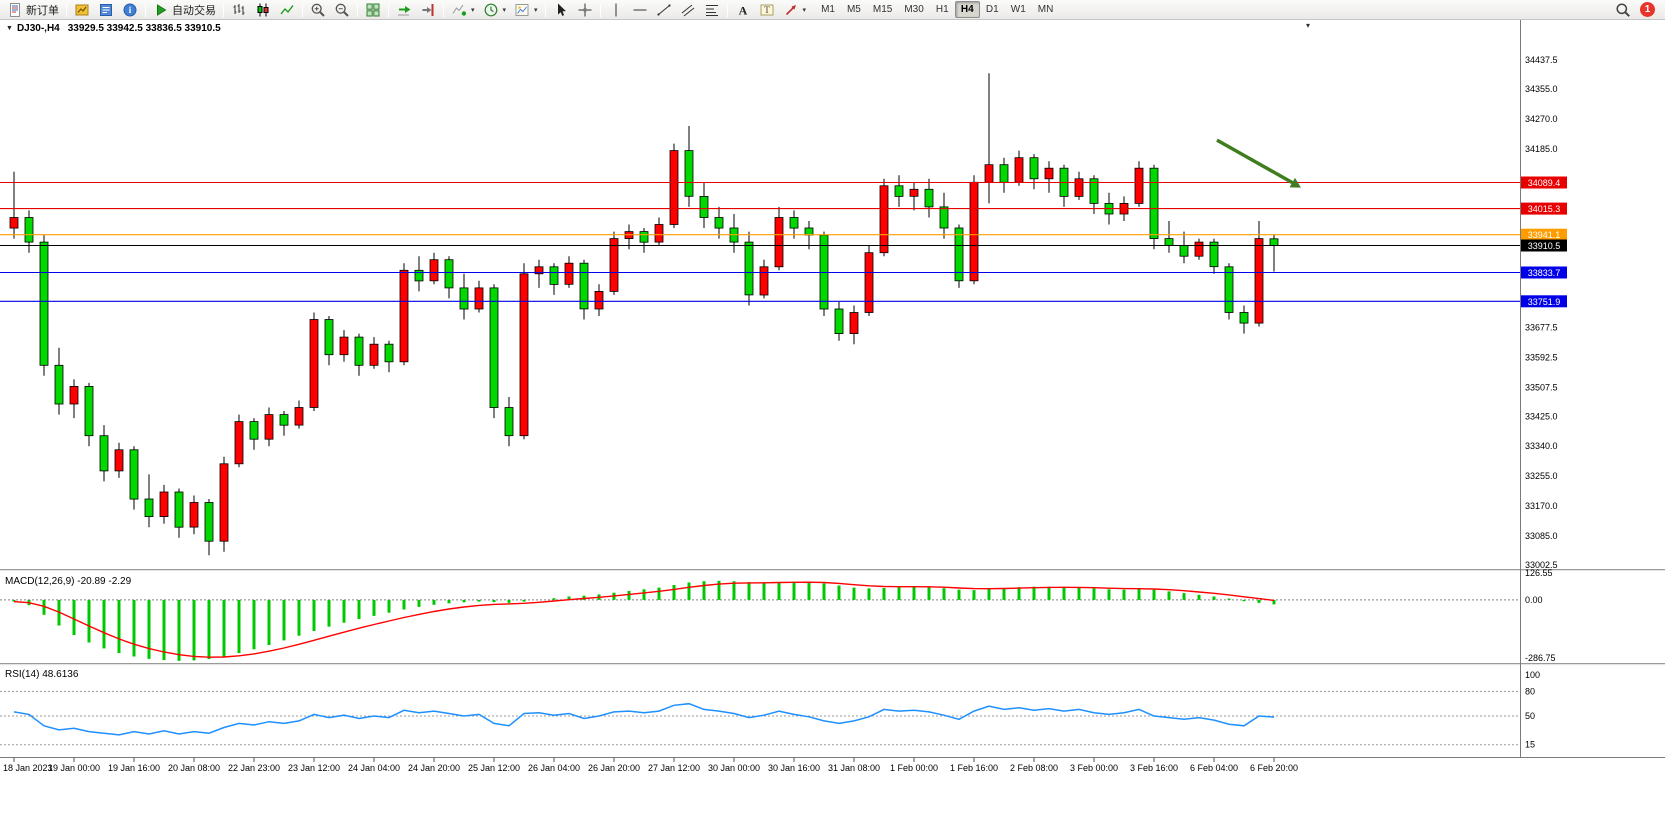 This screenshot has height=831, width=1665. Describe the element at coordinates (287, 10) in the screenshot. I see `line-chart-button` at that location.